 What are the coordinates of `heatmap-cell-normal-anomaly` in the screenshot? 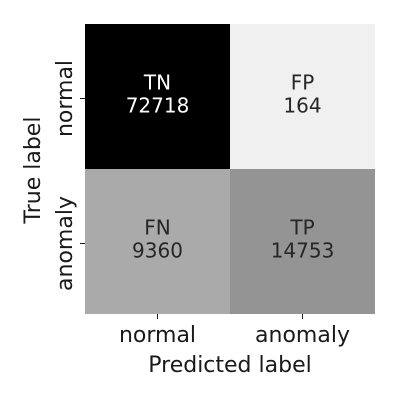 It's located at (302, 96).